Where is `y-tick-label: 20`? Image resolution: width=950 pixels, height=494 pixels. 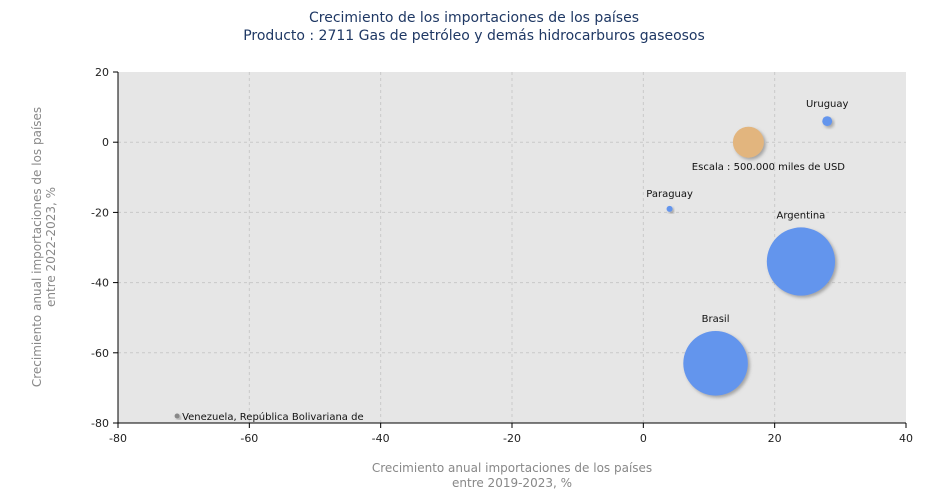 y-tick-label: 20 is located at coordinates (102, 72).